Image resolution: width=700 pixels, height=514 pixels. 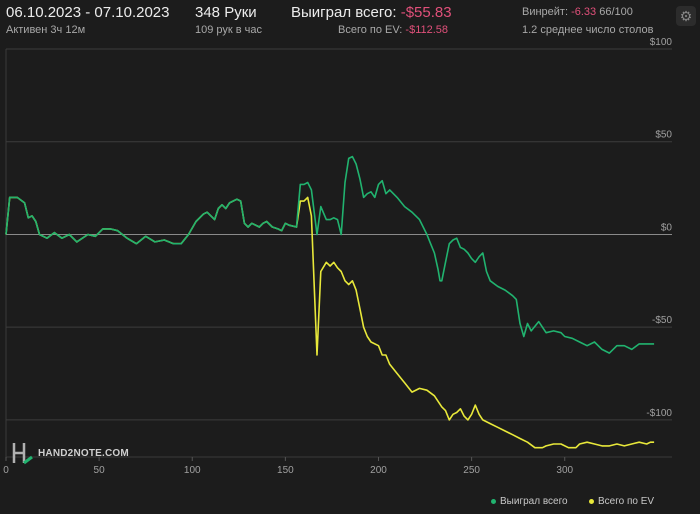 What do you see at coordinates (192, 470) in the screenshot?
I see `x-tick-label: 100` at bounding box center [192, 470].